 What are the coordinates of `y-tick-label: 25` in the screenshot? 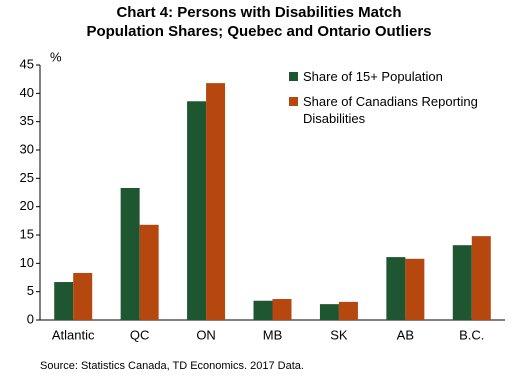 It's located at (27, 177).